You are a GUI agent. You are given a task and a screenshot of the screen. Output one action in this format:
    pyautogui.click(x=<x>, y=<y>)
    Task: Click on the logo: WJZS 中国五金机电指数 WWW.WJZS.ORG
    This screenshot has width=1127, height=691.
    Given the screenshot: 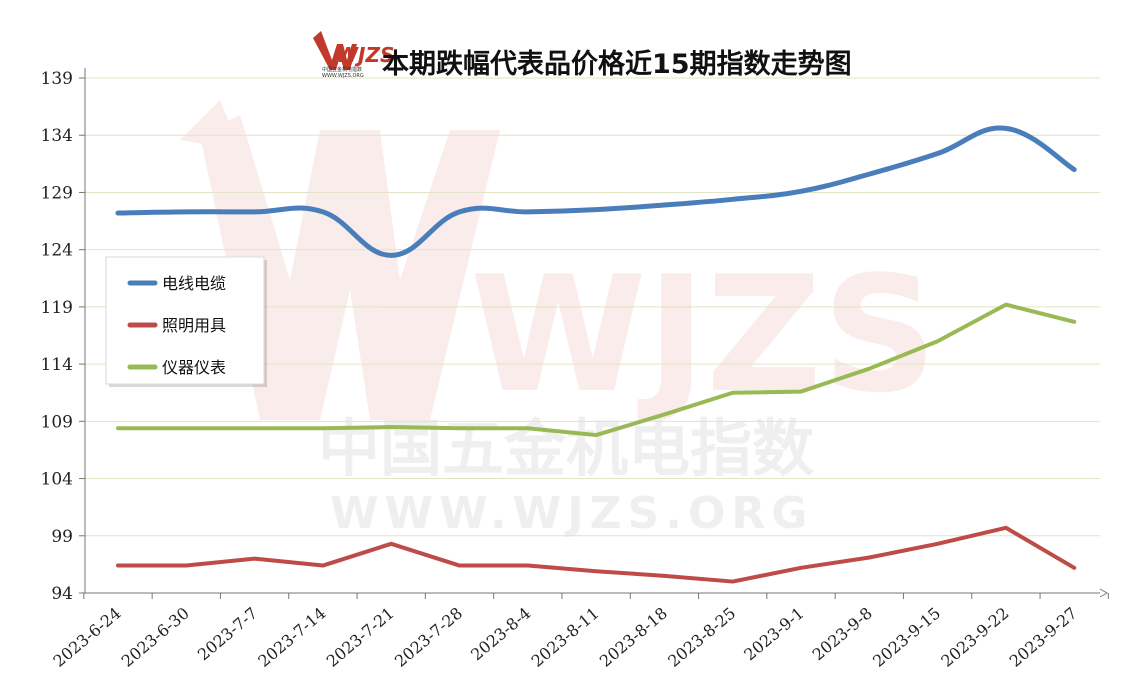 What is the action you would take?
    pyautogui.click(x=353, y=55)
    